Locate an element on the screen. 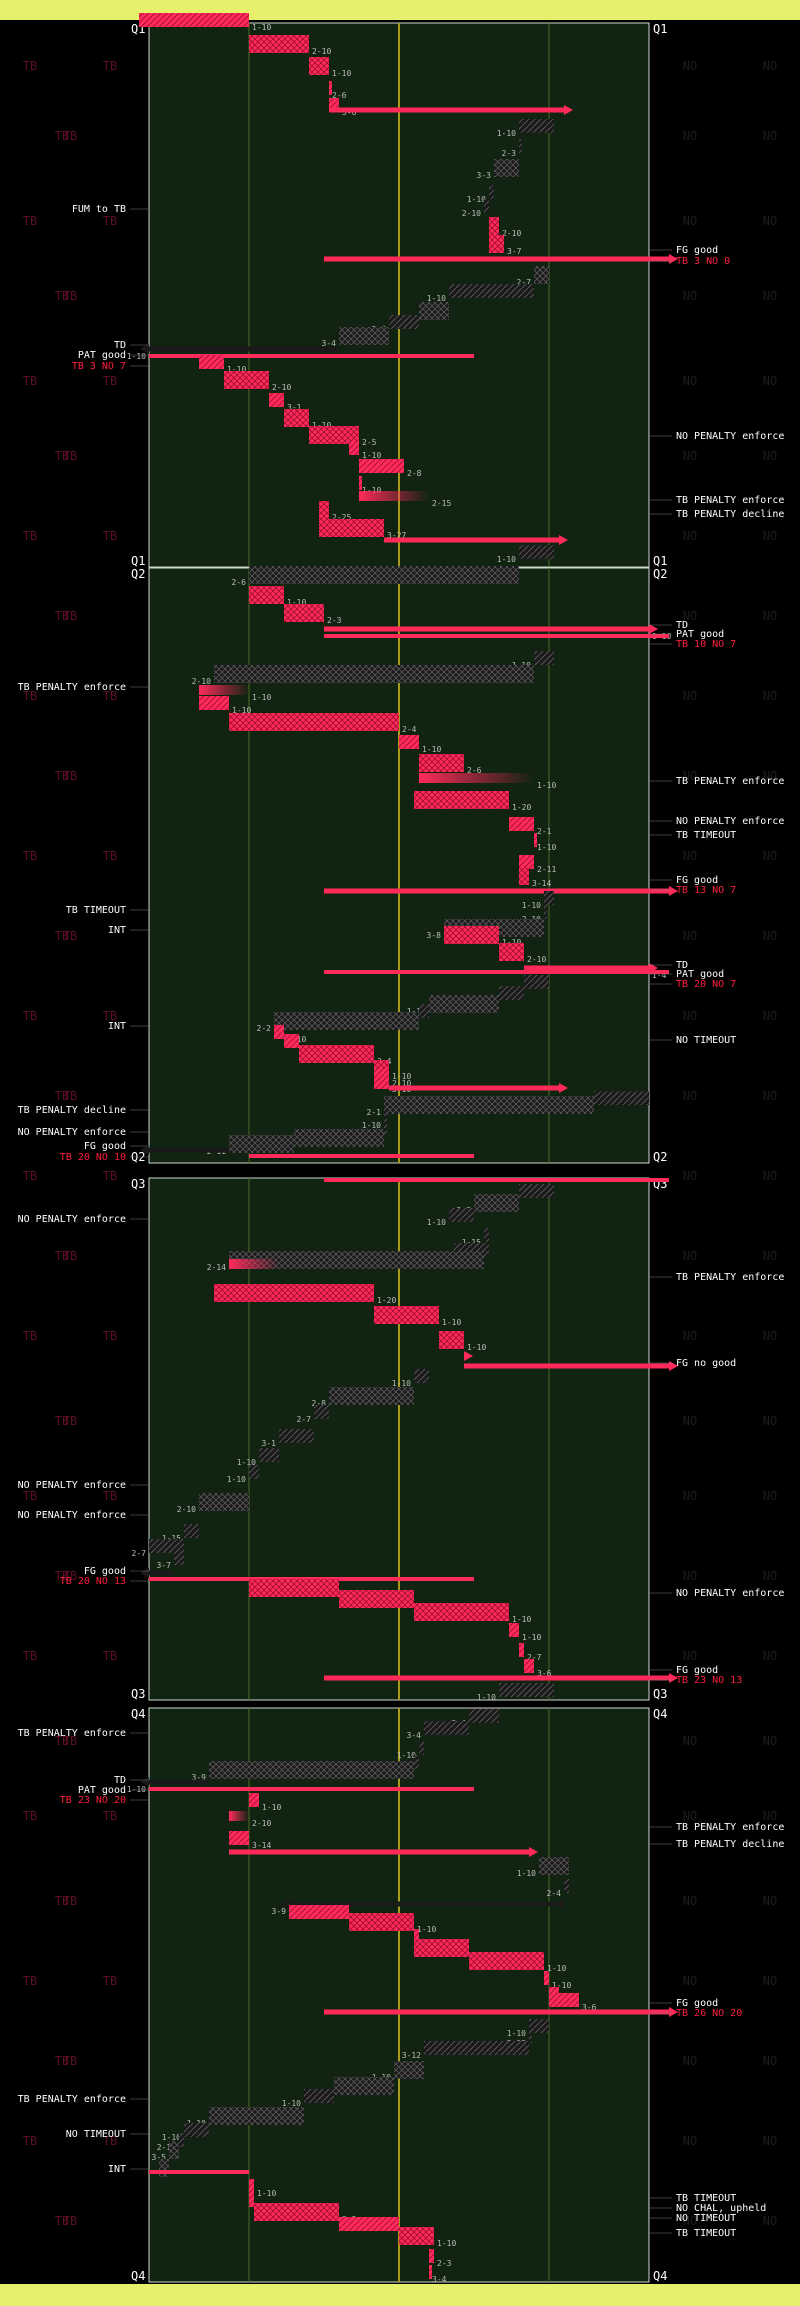 Image resolution: width=800 pixels, height=2306 pixels. play-punt is located at coordinates (379, 1852).